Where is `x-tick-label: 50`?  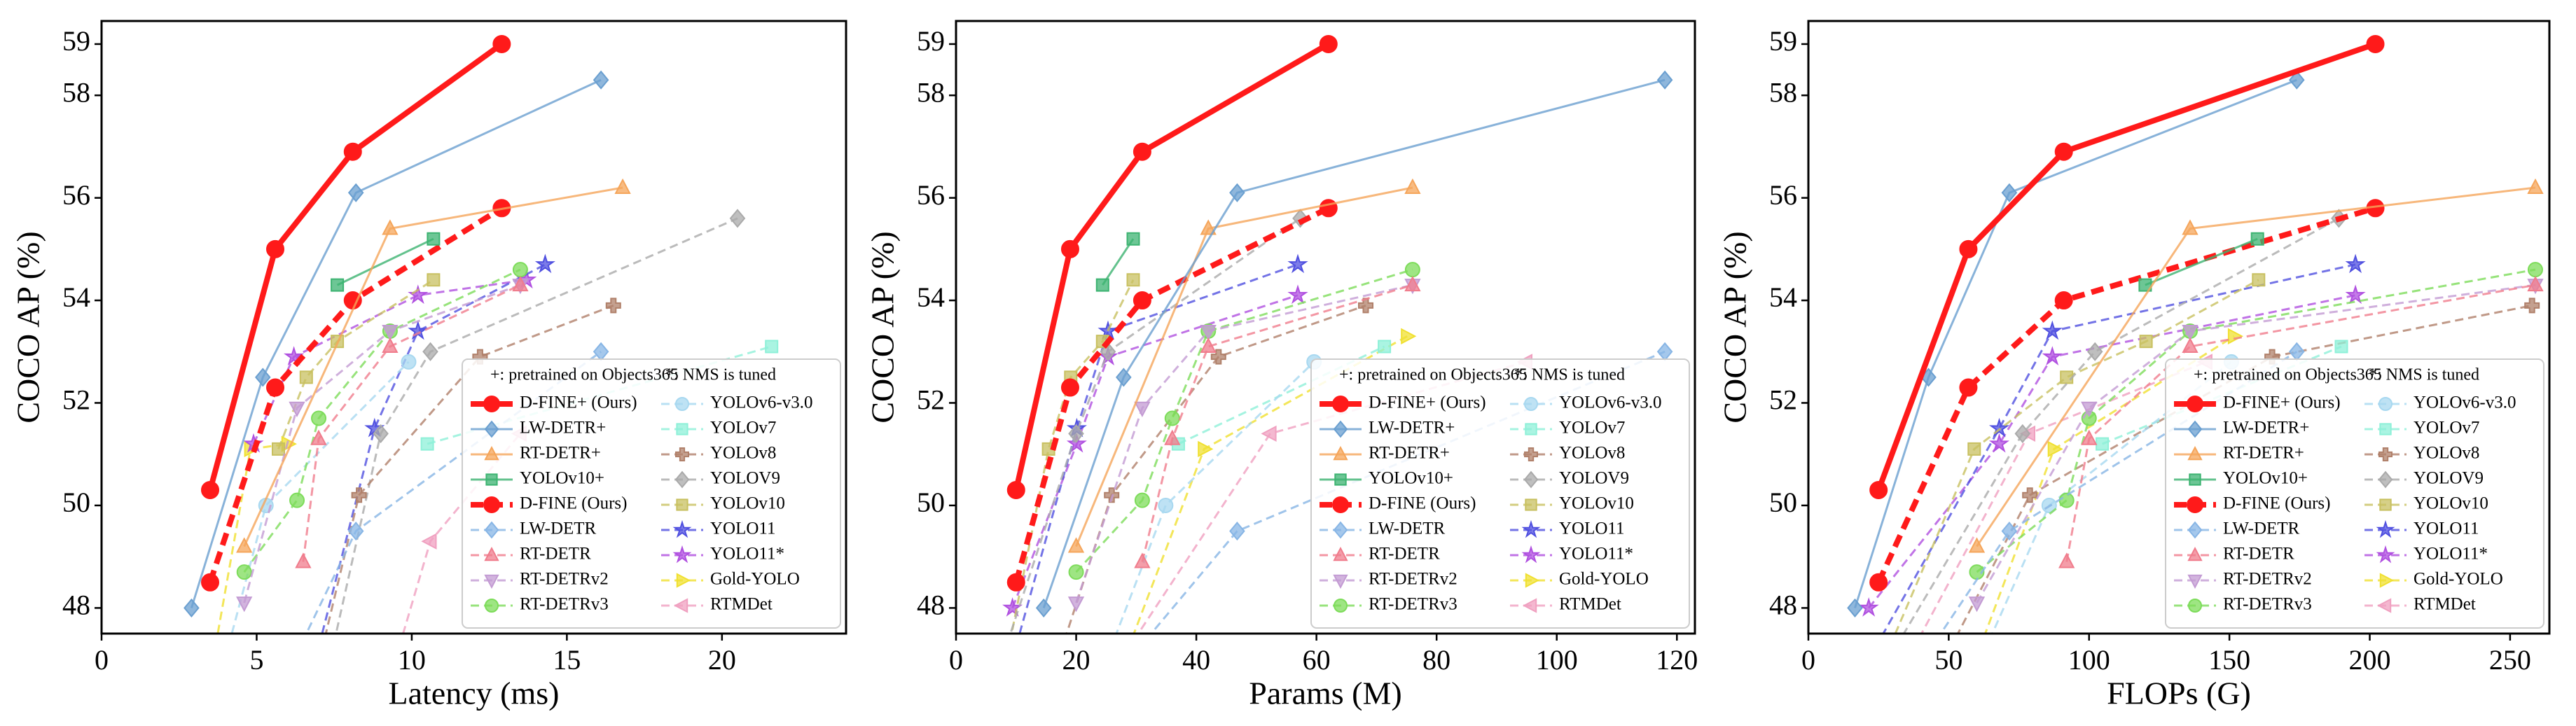 x-tick-label: 50 is located at coordinates (1948, 660).